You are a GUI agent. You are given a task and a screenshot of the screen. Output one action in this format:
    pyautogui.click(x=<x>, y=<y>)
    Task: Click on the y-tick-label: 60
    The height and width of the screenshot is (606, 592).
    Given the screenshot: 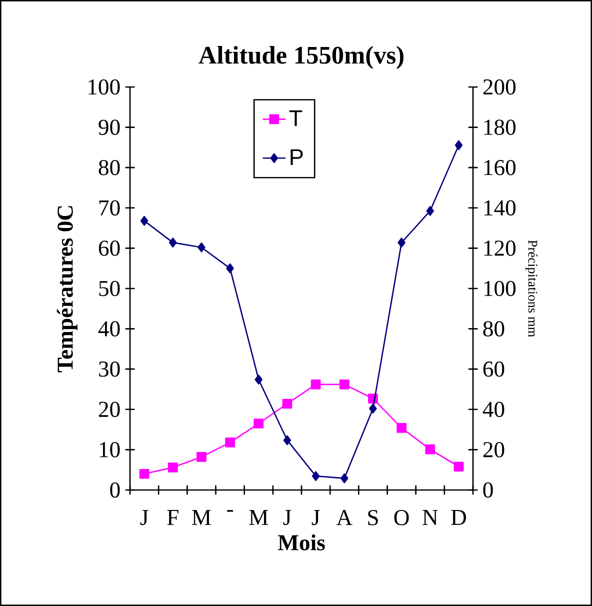 What is the action you would take?
    pyautogui.click(x=109, y=248)
    